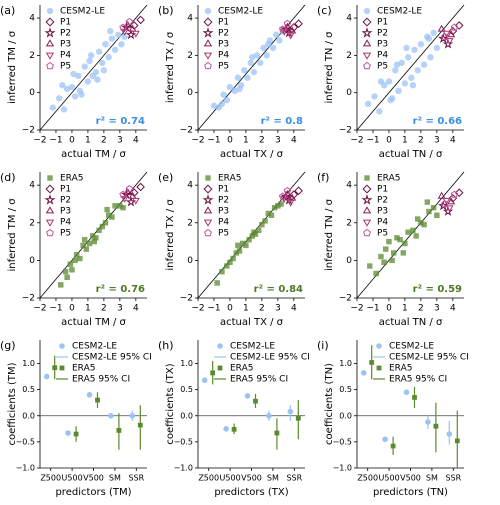  What do you see at coordinates (186, 363) in the screenshot?
I see `y-tick-label: 1.0` at bounding box center [186, 363].